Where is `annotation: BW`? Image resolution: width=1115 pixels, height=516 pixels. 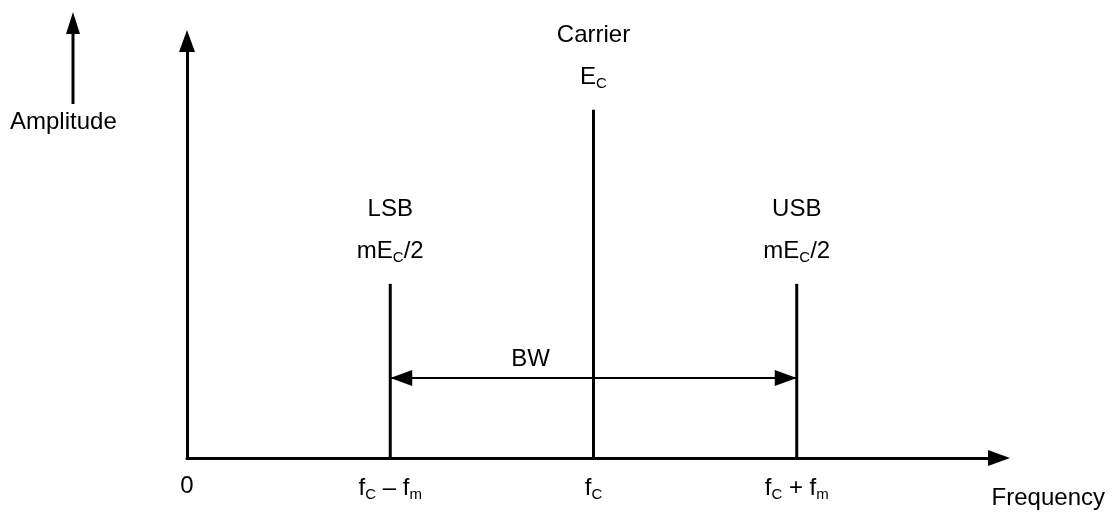
annotation: BW is located at coordinates (531, 358).